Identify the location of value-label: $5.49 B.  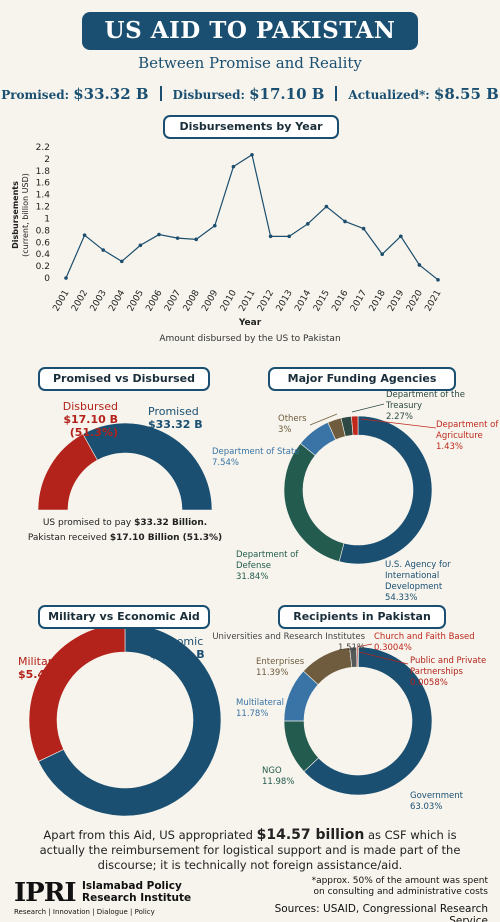
(42, 674).